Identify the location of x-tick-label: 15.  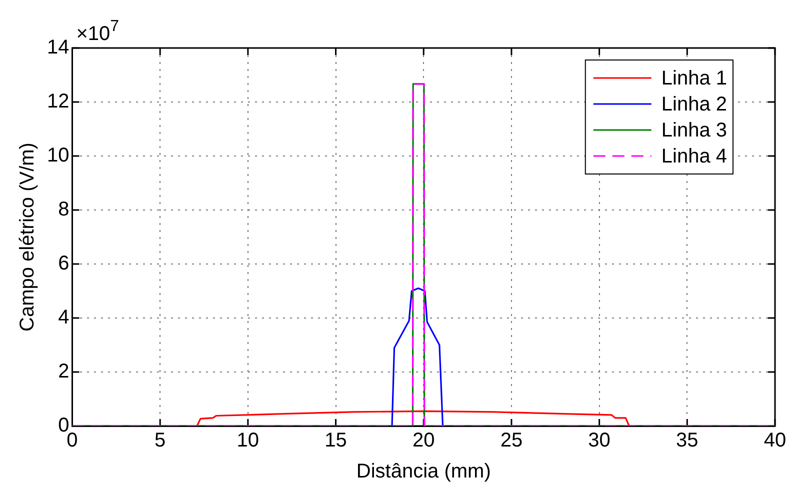
(335, 441).